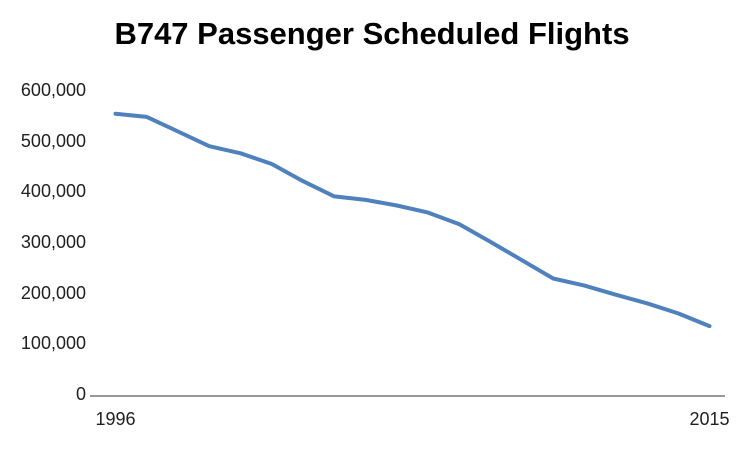 The image size is (750, 450). What do you see at coordinates (372, 33) in the screenshot?
I see `chart-title: B747 Passenger Scheduled Flights` at bounding box center [372, 33].